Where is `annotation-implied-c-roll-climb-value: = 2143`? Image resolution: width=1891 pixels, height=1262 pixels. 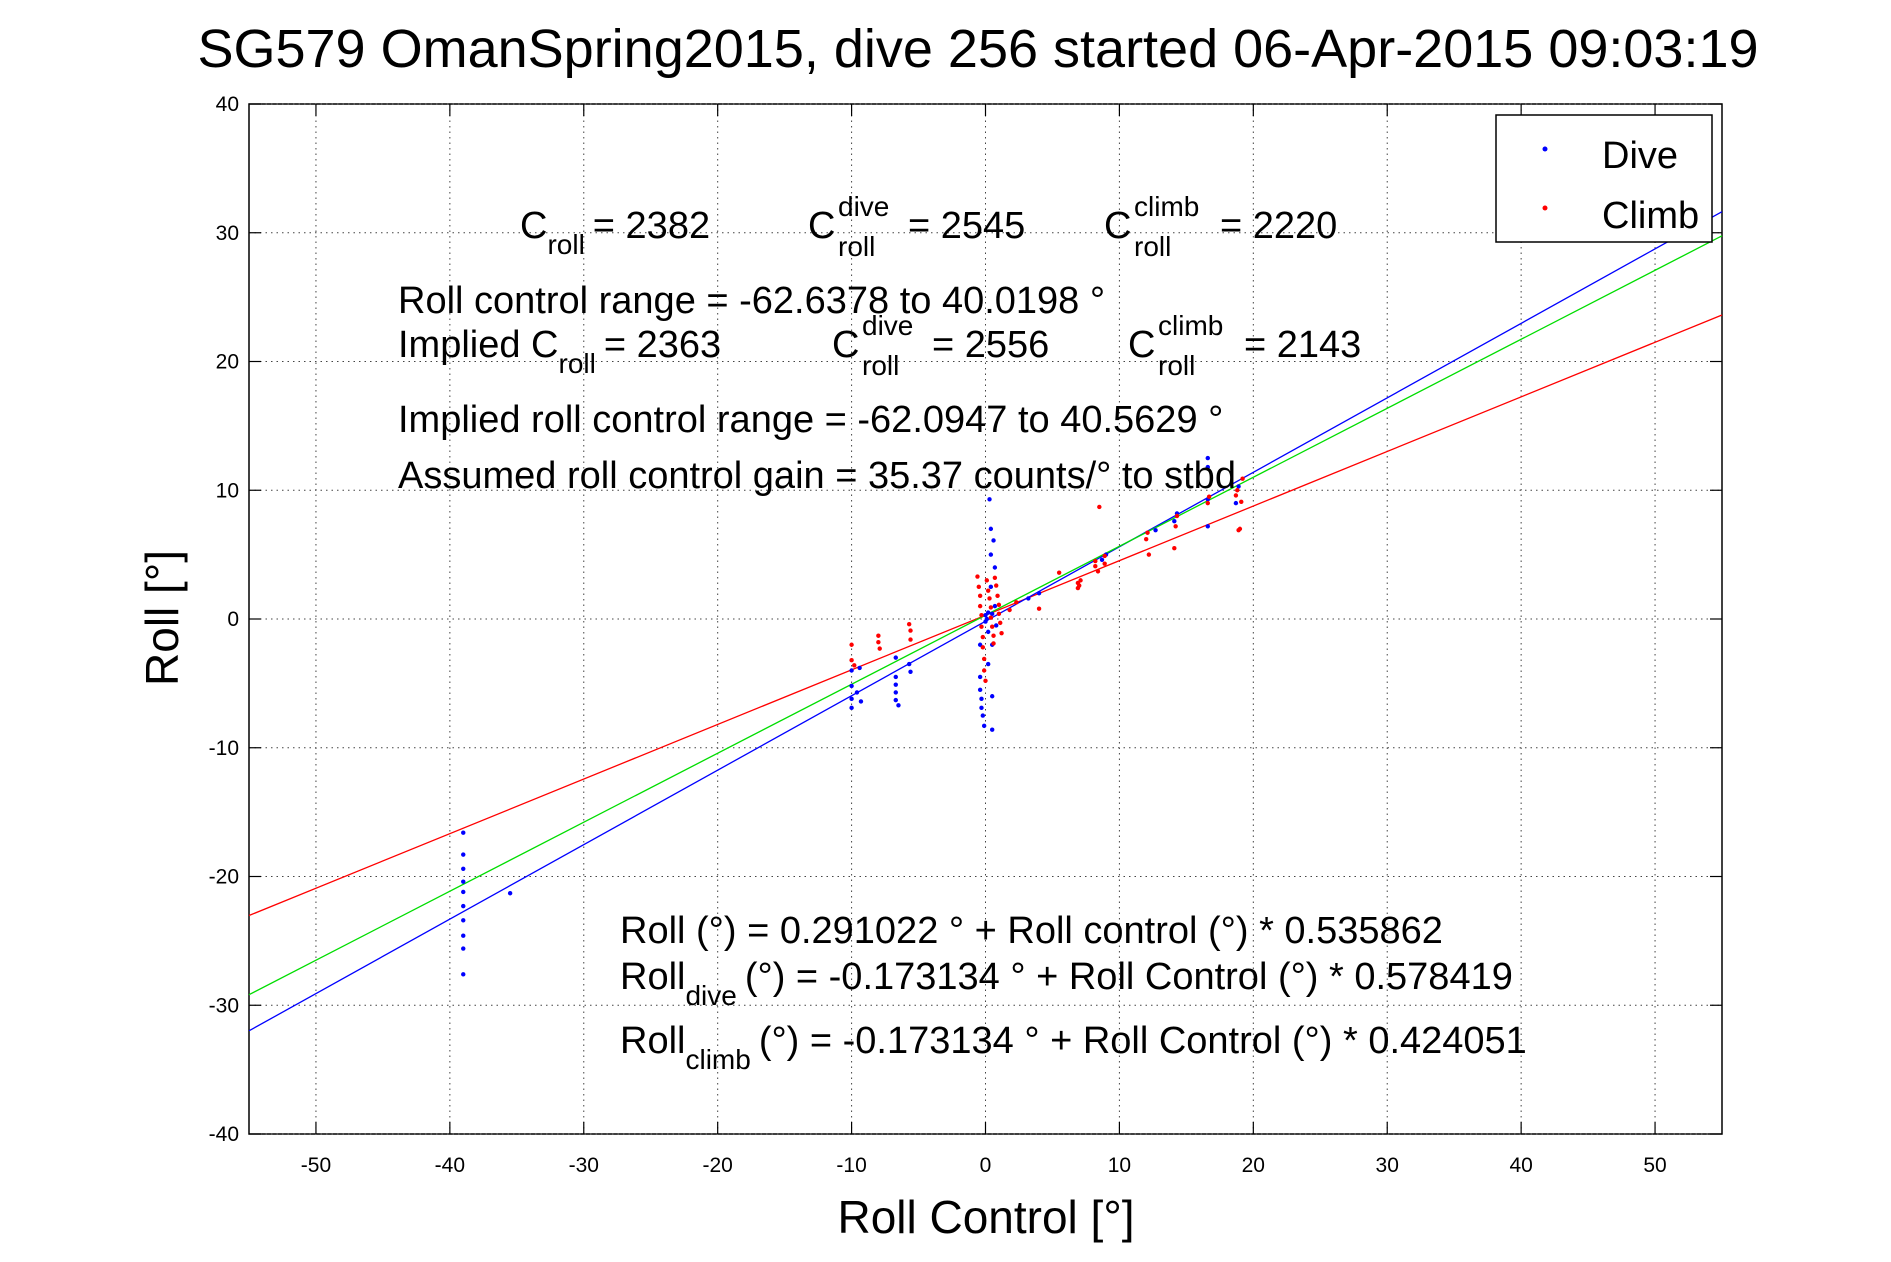 annotation-implied-c-roll-climb-value: = 2143 is located at coordinates (1302, 345).